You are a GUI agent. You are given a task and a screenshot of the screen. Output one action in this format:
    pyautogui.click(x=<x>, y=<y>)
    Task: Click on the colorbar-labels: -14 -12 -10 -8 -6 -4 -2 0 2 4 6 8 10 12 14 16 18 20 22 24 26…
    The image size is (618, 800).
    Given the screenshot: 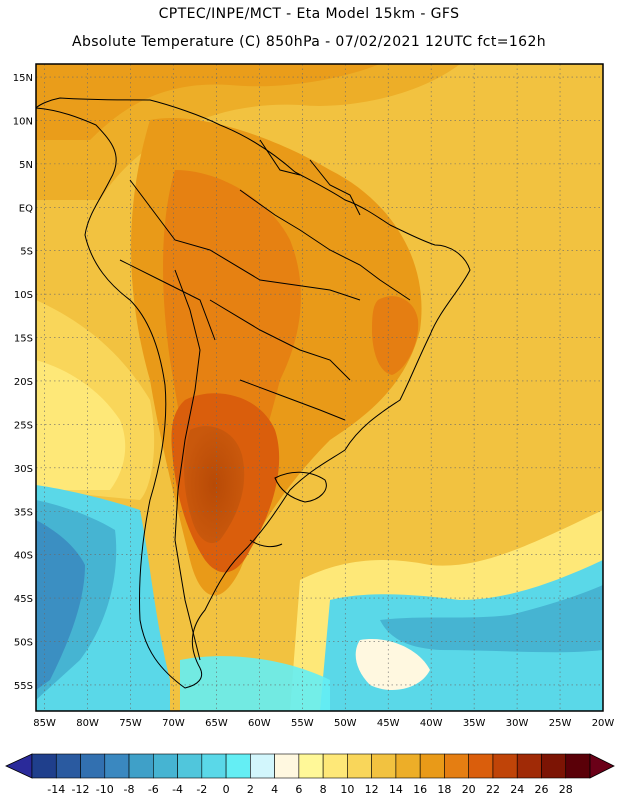 What is the action you would take?
    pyautogui.click(x=309, y=789)
    